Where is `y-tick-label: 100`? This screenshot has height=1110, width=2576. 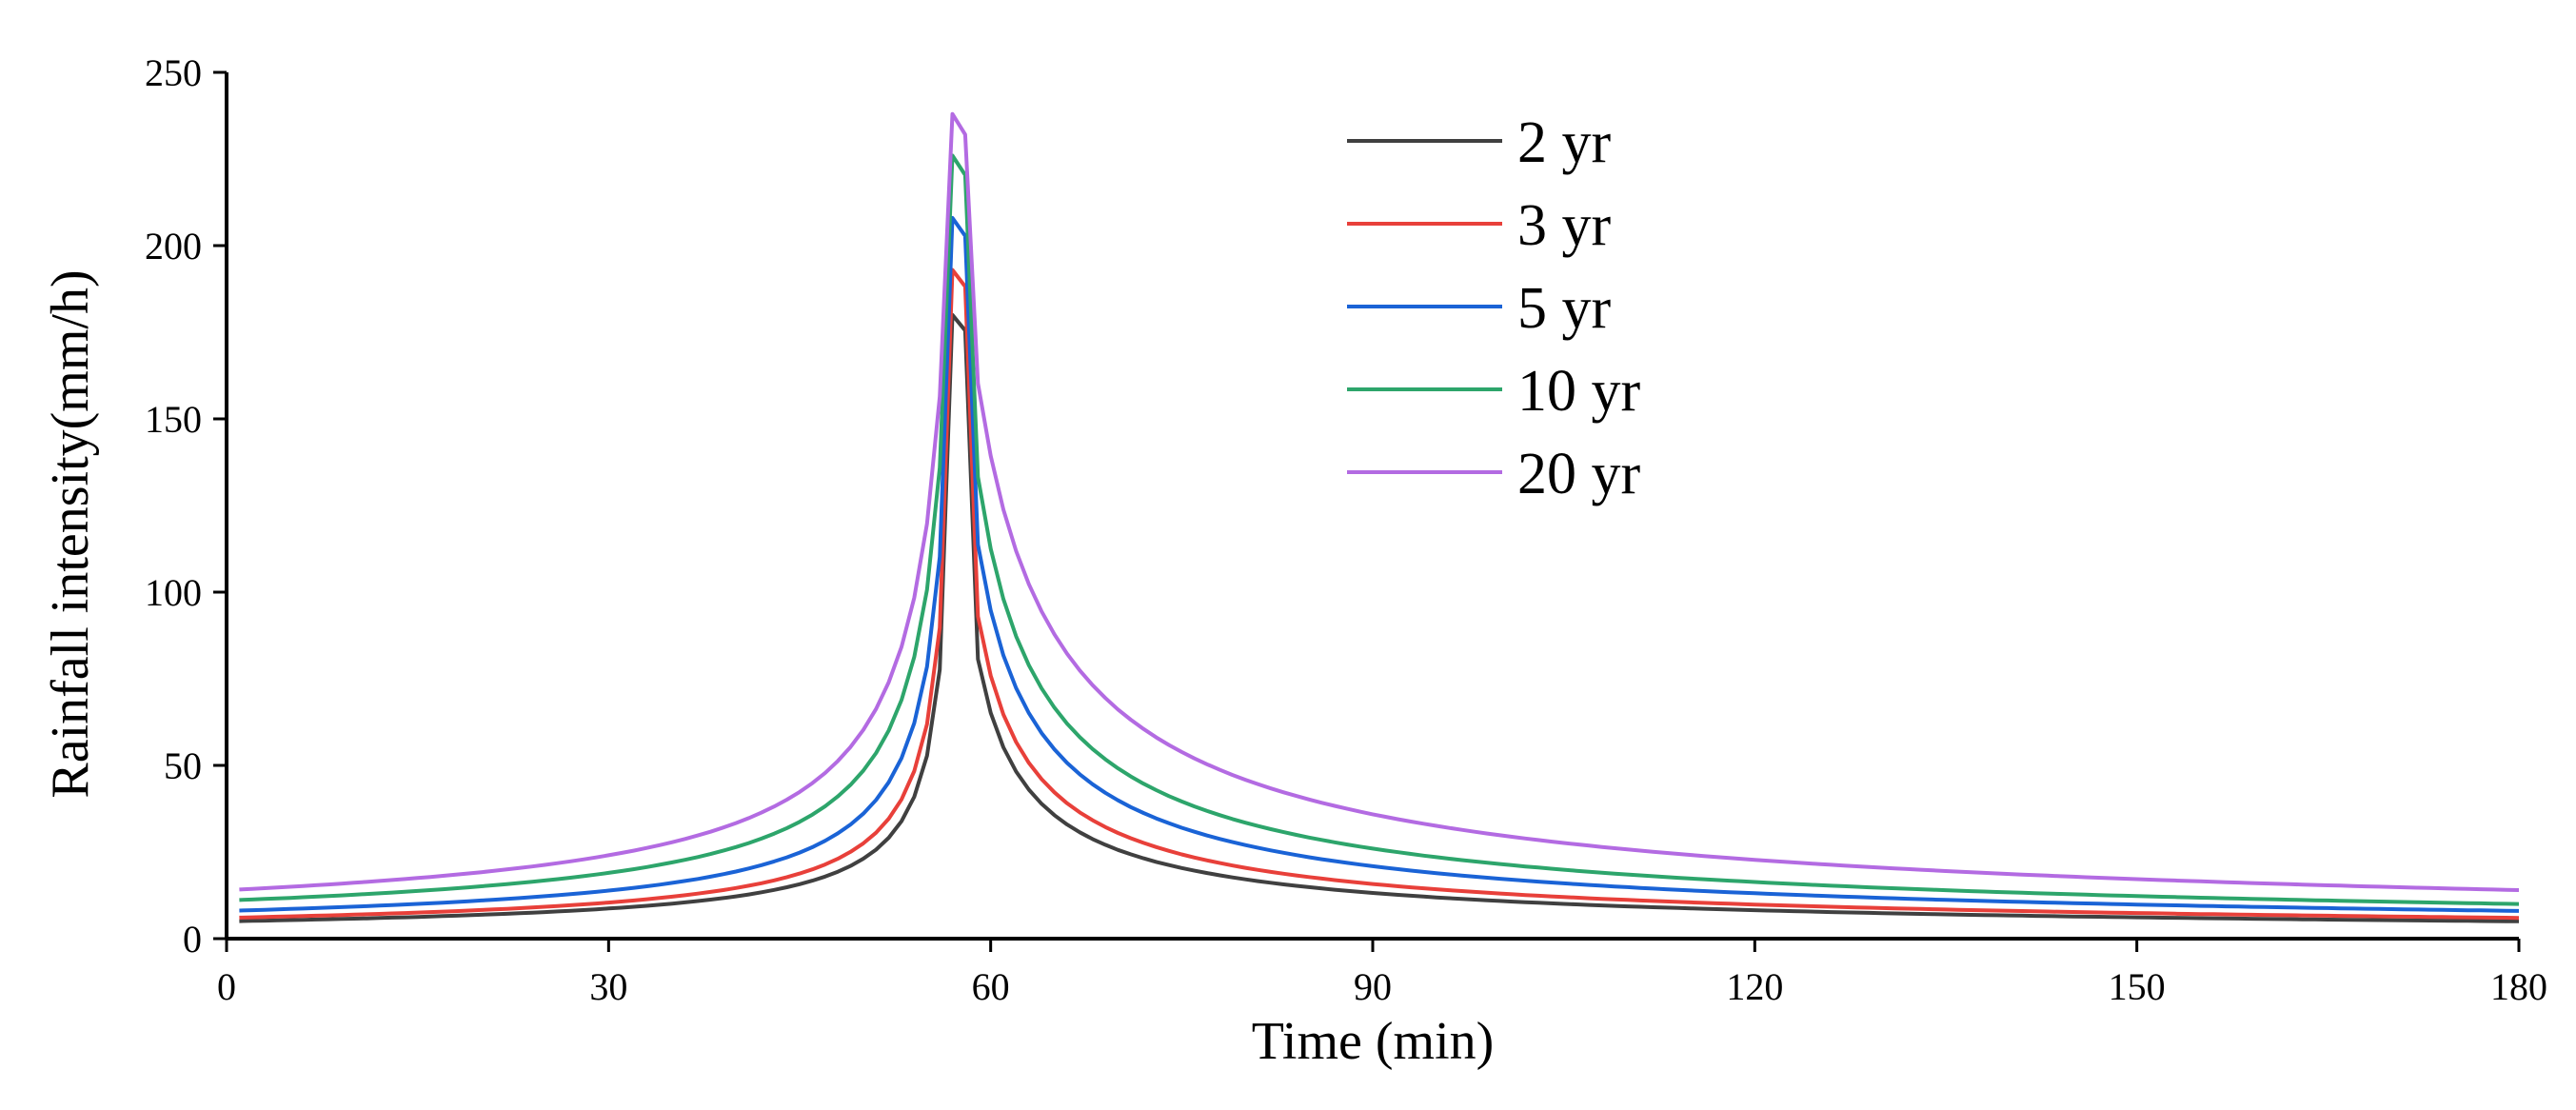 y-tick-label: 100 is located at coordinates (173, 592).